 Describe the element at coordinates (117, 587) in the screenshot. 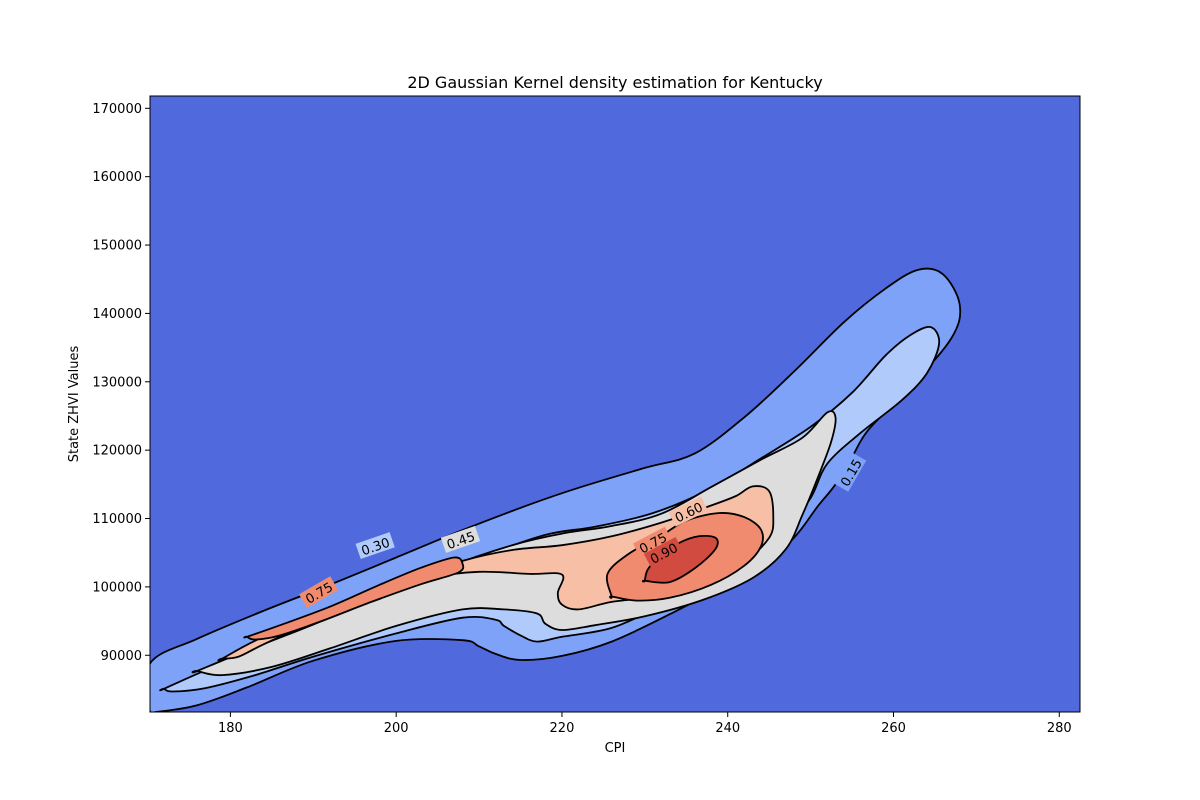

I see `y-tick-label: 100000` at that location.